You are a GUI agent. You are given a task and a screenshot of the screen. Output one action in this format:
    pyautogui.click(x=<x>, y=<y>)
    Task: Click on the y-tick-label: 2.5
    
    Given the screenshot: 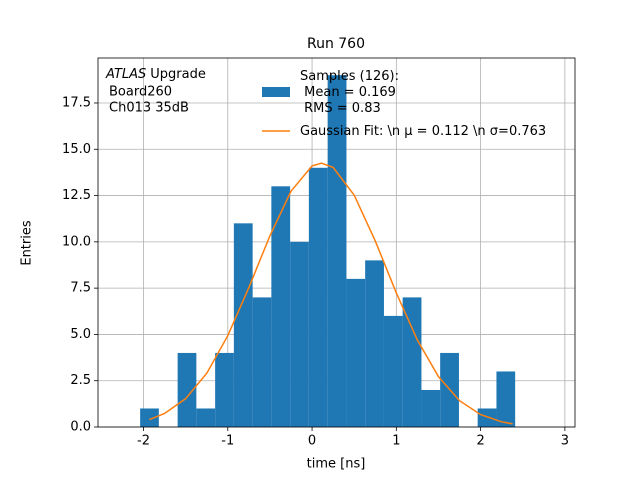 What is the action you would take?
    pyautogui.click(x=80, y=380)
    